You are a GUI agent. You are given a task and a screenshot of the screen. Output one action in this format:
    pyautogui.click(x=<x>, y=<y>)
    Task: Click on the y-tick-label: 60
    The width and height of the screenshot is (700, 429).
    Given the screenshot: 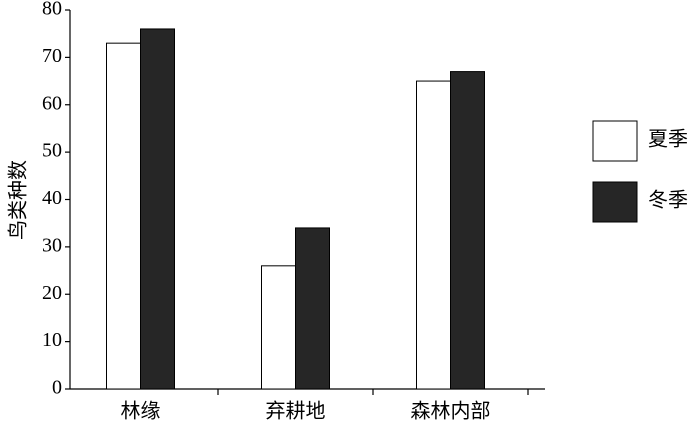 What is the action you would take?
    pyautogui.click(x=52, y=103)
    